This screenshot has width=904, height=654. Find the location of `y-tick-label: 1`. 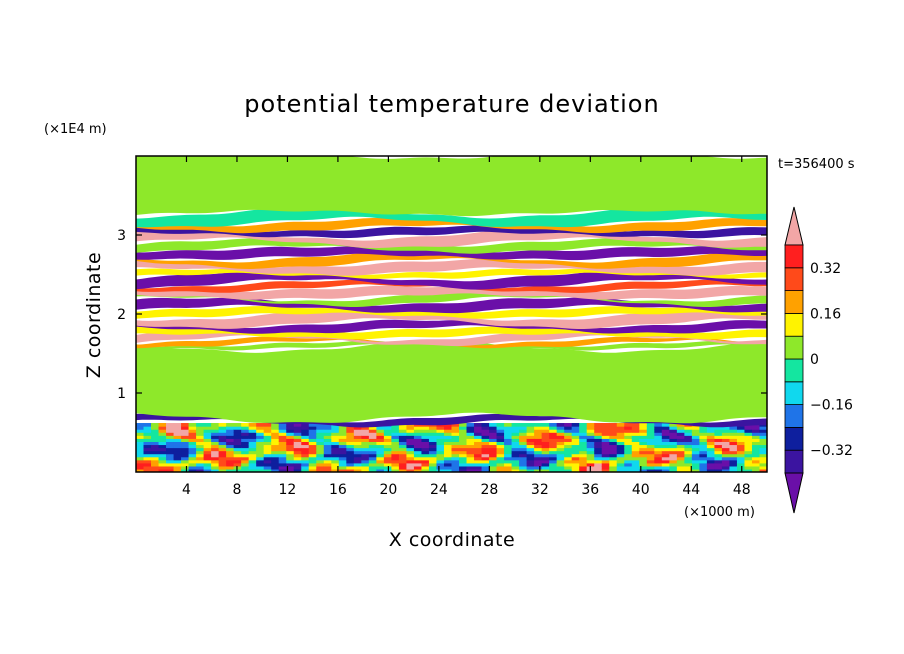

y-tick-label: 1 is located at coordinates (121, 394).